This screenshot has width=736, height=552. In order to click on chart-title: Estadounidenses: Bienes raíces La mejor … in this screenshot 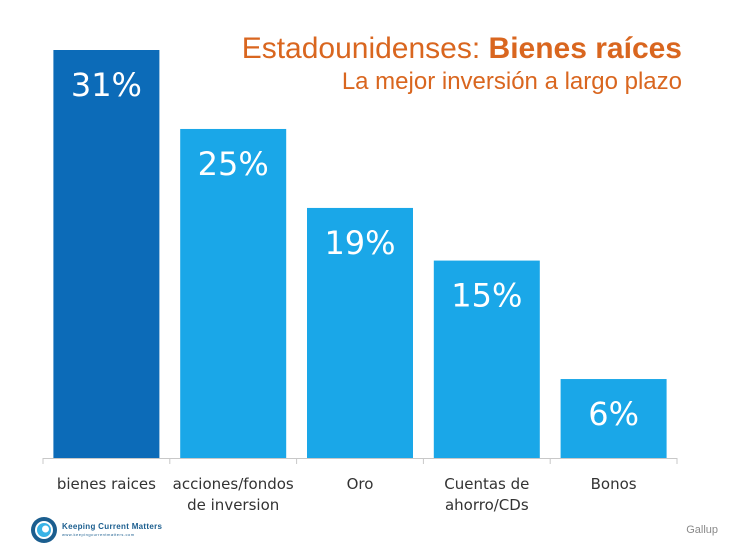, I will do `click(462, 65)`.